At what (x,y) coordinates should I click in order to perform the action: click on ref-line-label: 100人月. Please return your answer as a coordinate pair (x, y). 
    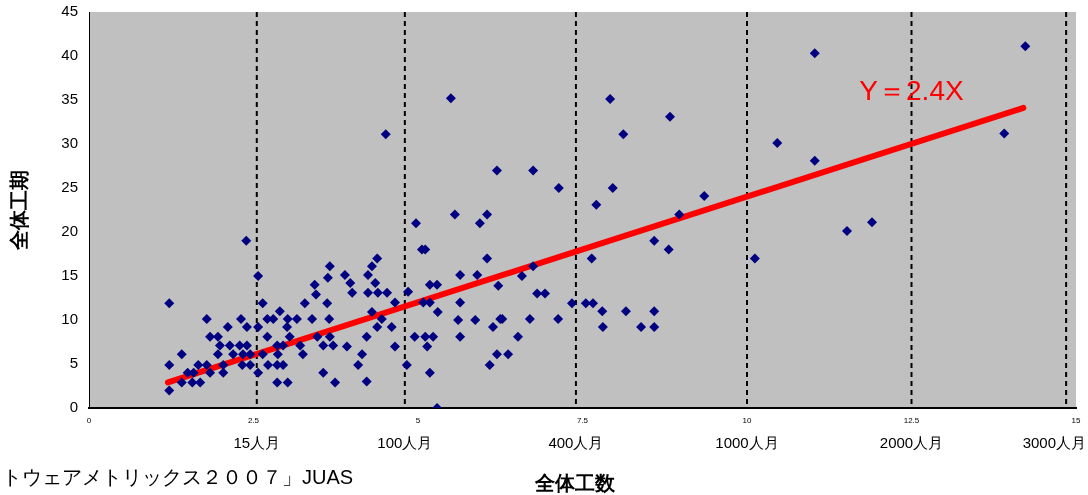
    Looking at the image, I should click on (405, 442).